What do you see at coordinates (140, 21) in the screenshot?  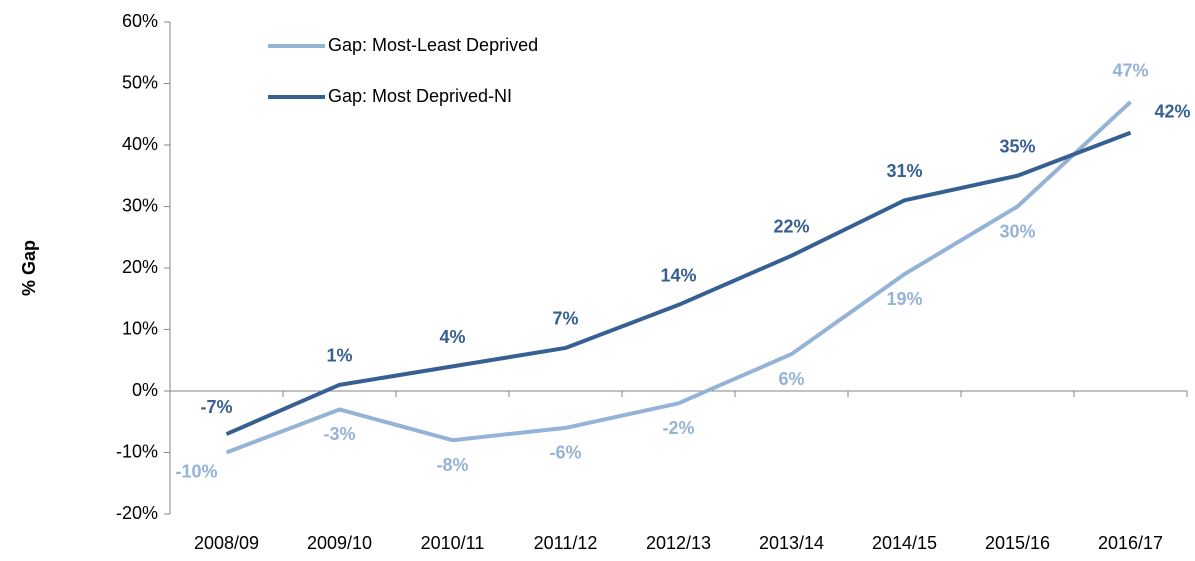 I see `y-tick-label: 60%` at bounding box center [140, 21].